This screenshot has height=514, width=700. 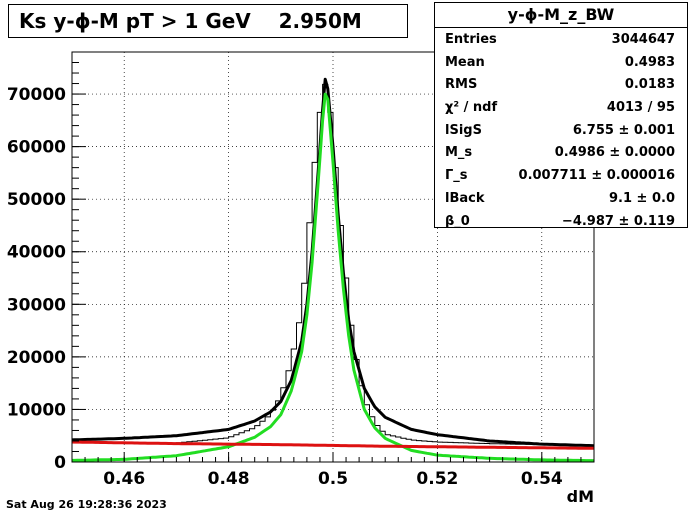 What do you see at coordinates (437, 479) in the screenshot?
I see `x-tick-label: 0.52` at bounding box center [437, 479].